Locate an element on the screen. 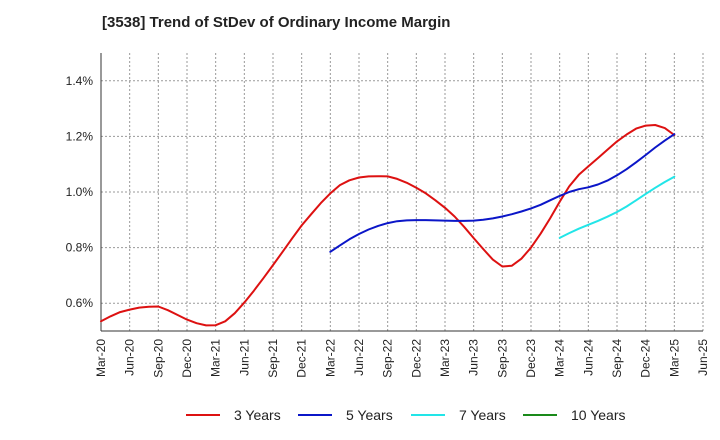 The width and height of the screenshot is (720, 440). legend-item: 10 Years is located at coordinates (574, 415).